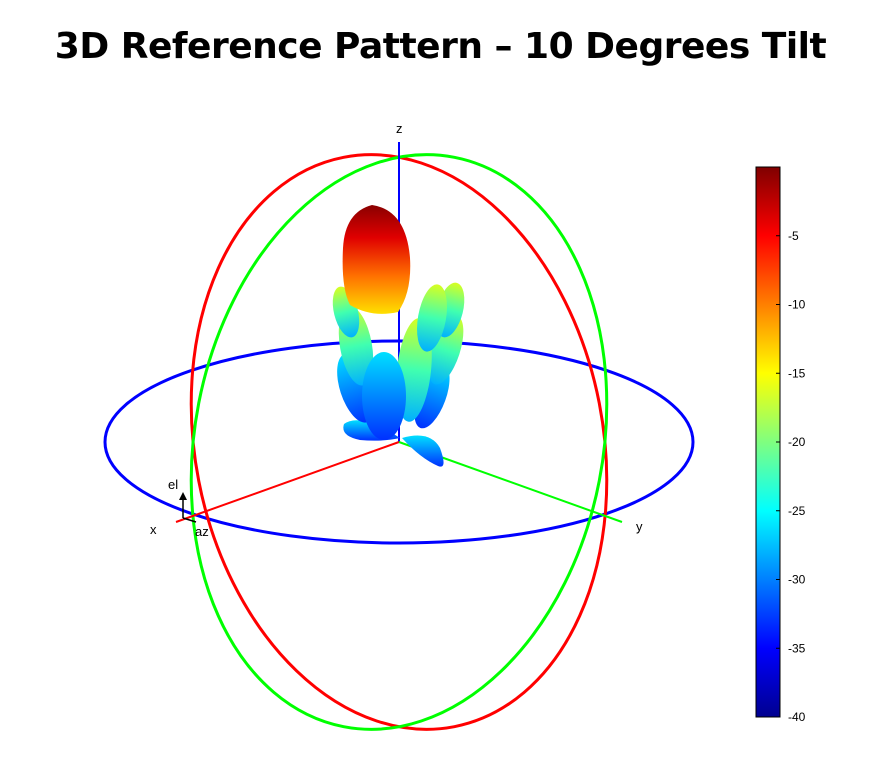 The image size is (881, 769). What do you see at coordinates (202, 531) in the screenshot?
I see `az-label: az` at bounding box center [202, 531].